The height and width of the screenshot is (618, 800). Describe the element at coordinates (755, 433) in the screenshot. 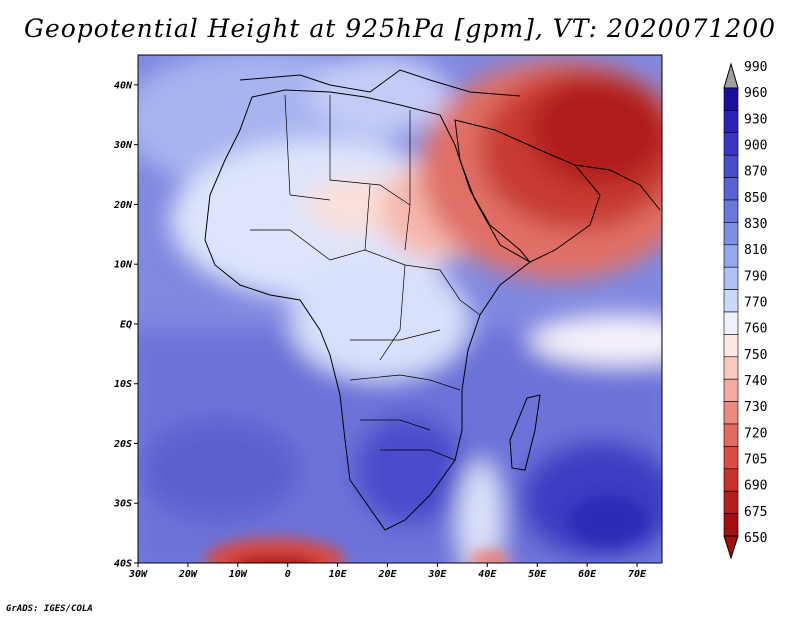

I see `colorbar-label: 720` at that location.